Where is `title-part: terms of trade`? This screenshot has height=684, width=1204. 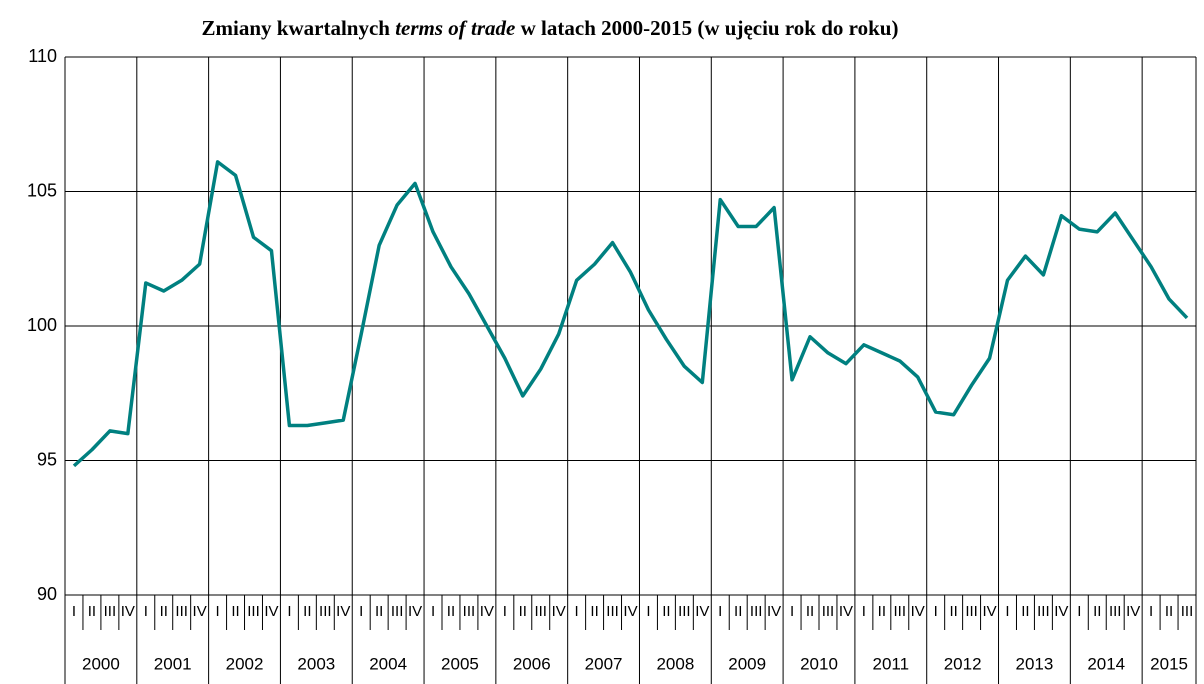 title-part: terms of trade is located at coordinates (455, 28).